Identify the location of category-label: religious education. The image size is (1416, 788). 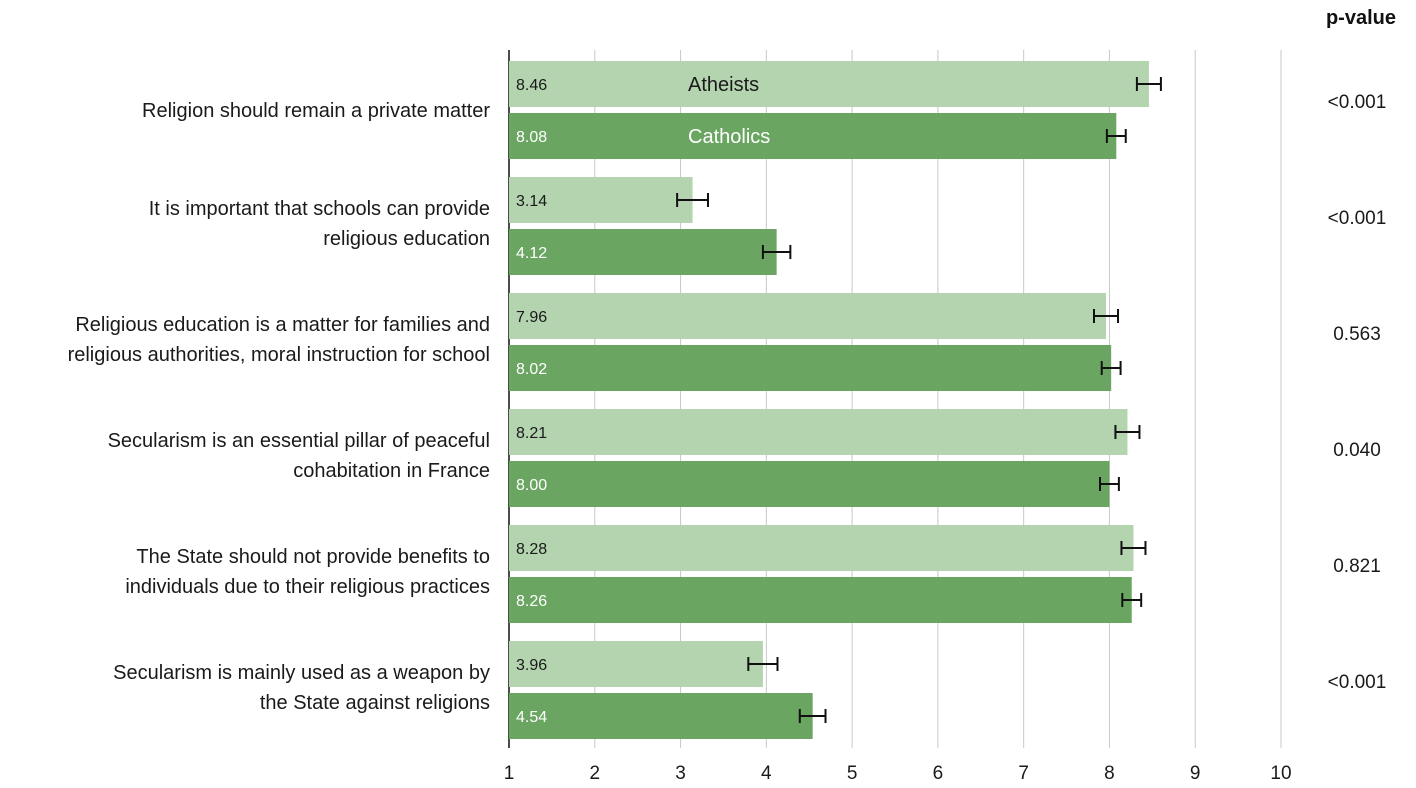
(406, 239).